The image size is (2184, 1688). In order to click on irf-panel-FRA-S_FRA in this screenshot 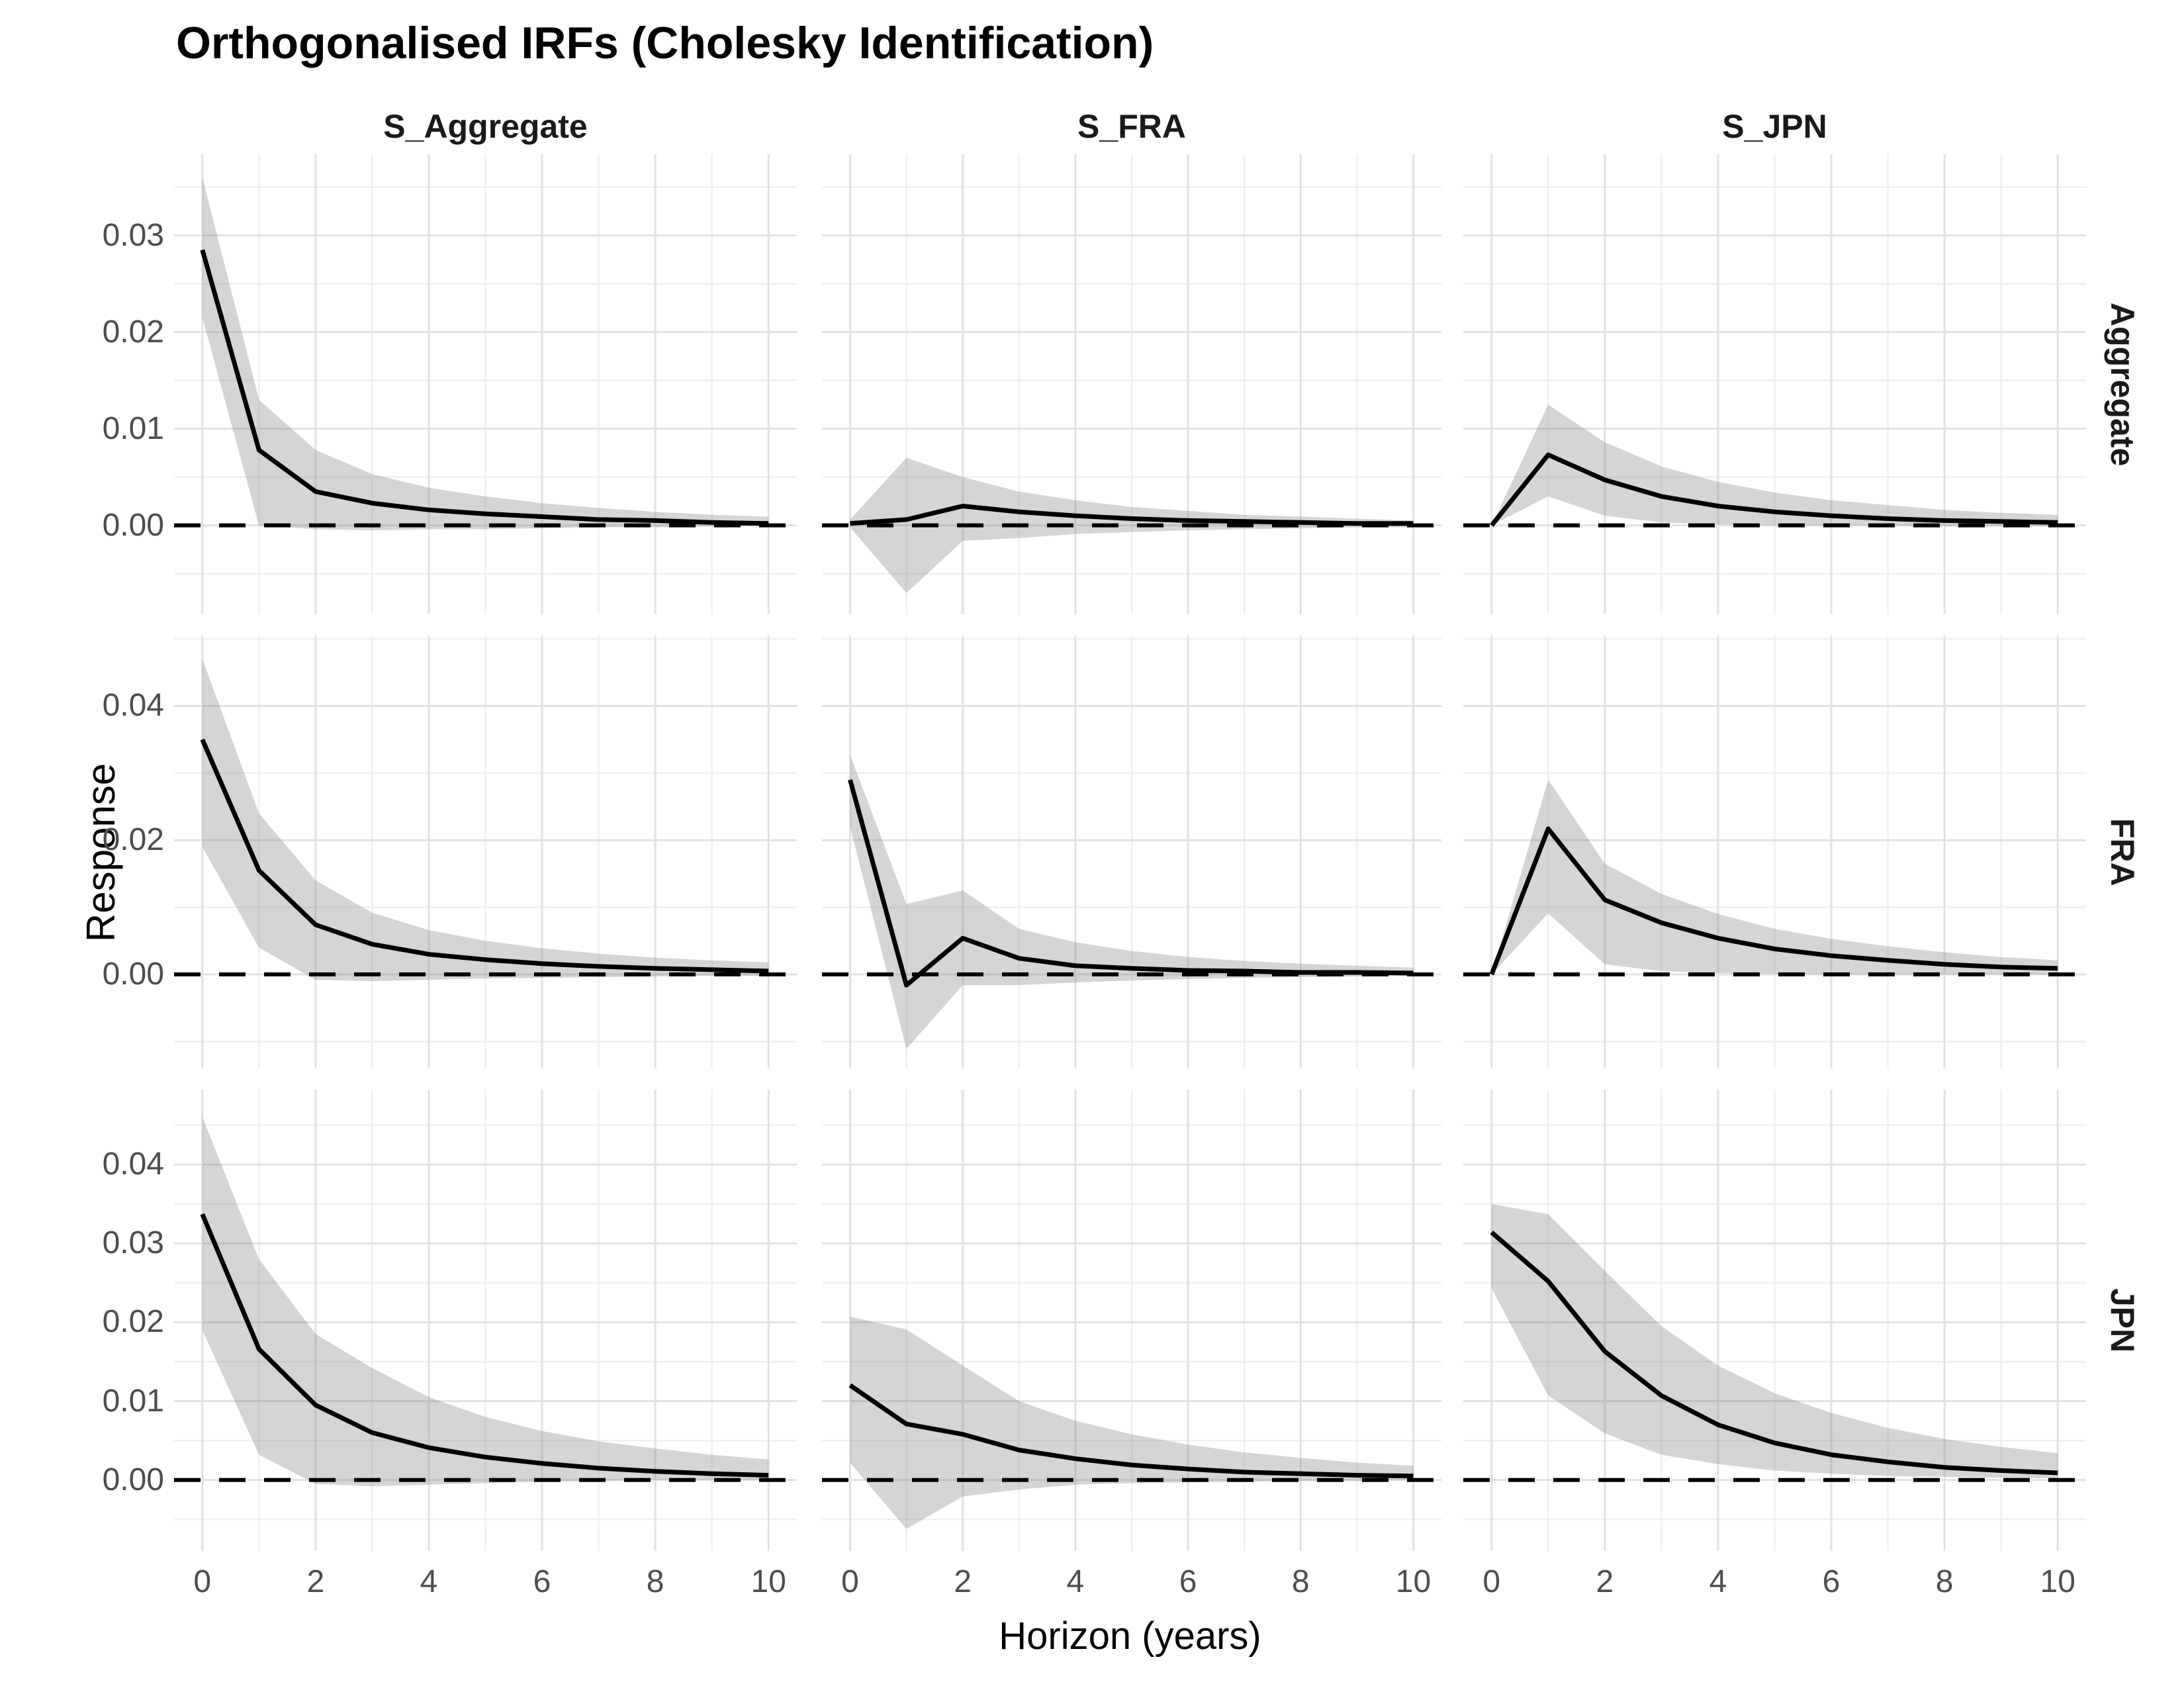, I will do `click(1131, 851)`.